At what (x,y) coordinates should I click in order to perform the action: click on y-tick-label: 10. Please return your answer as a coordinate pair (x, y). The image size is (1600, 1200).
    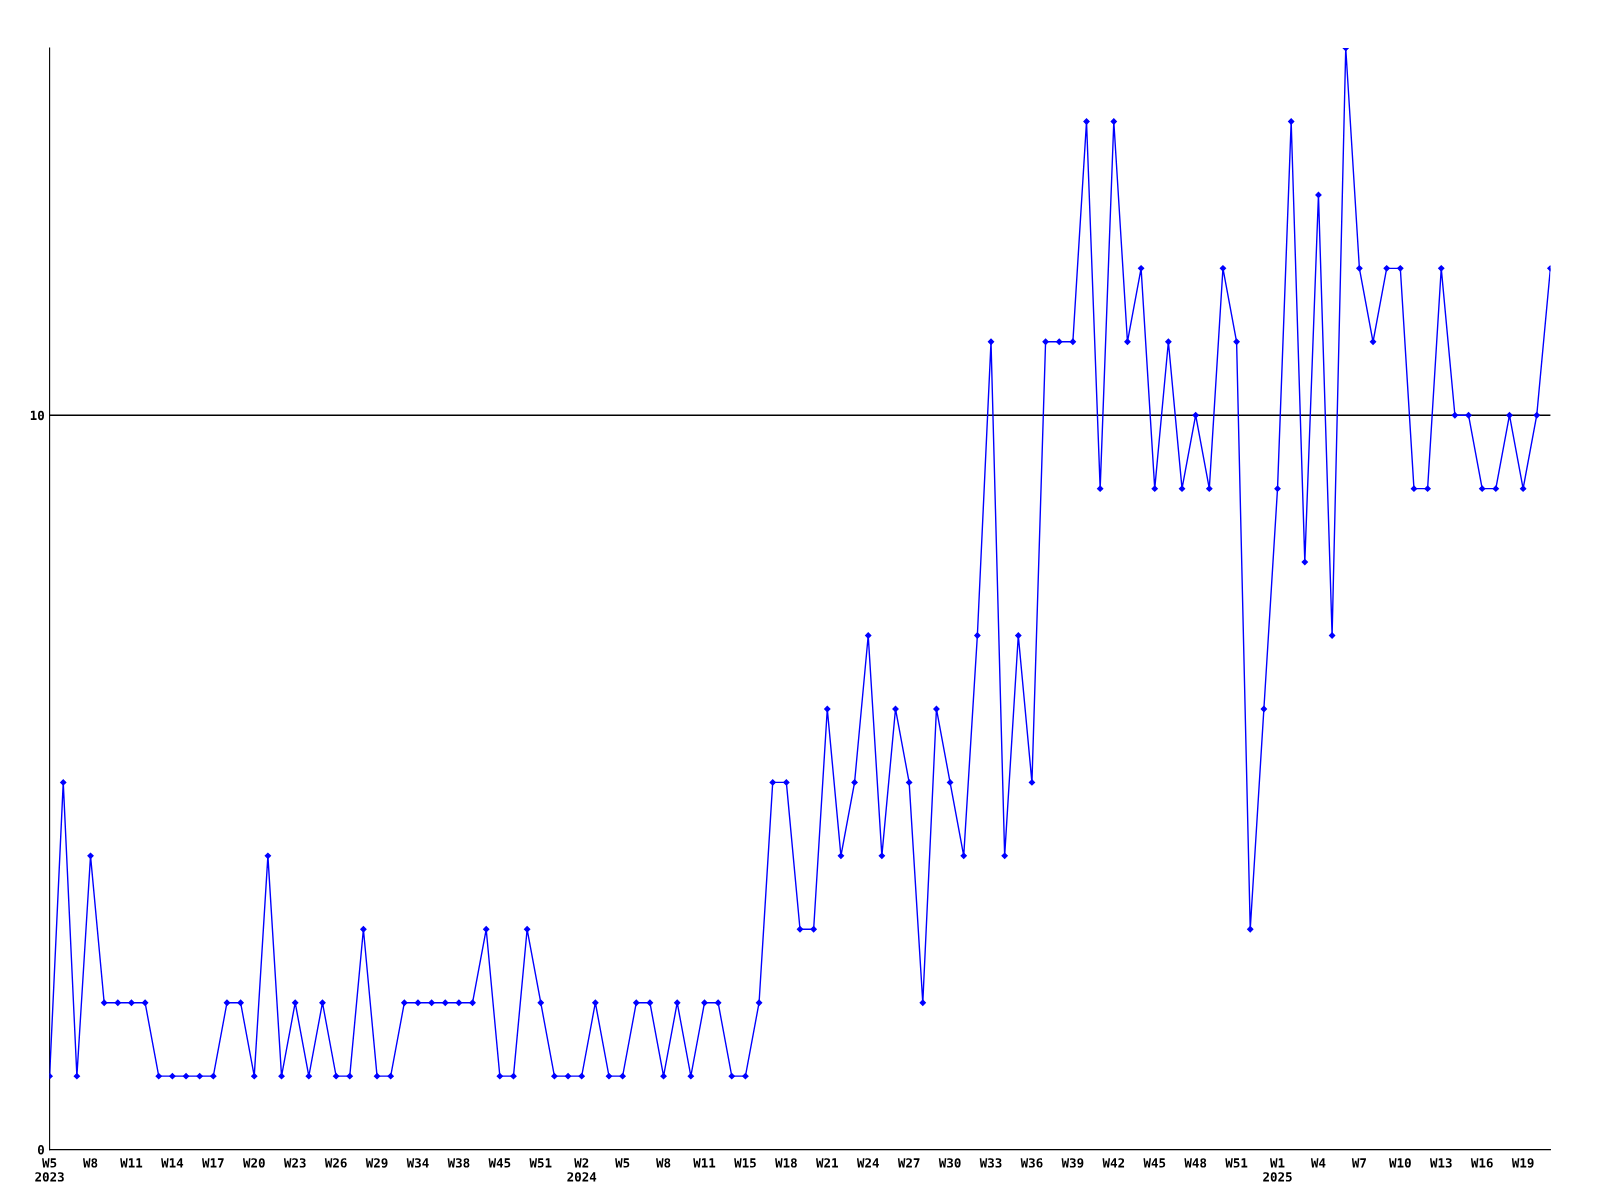
    Looking at the image, I should click on (37, 415).